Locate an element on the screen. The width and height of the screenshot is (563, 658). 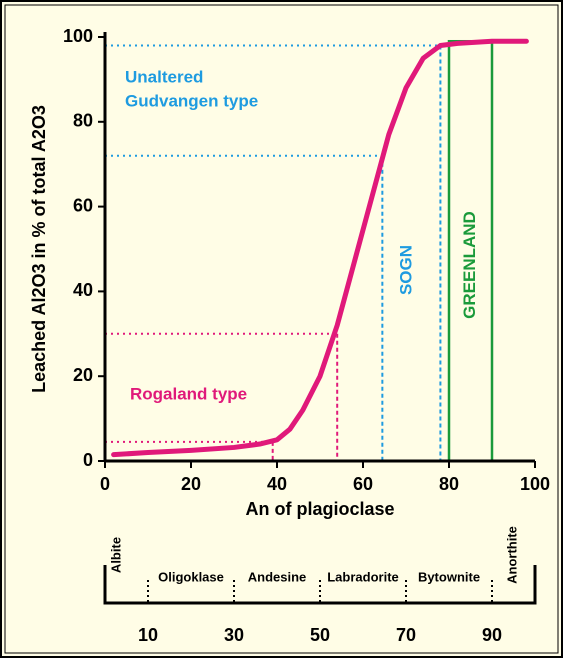
y-tick-label: 20 is located at coordinates (83, 375).